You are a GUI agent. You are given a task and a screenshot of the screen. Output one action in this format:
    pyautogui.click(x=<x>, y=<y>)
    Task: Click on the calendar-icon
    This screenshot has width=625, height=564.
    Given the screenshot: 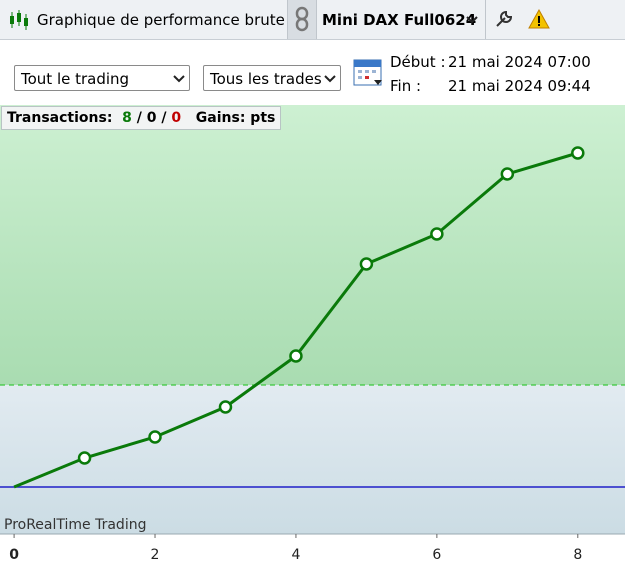 What is the action you would take?
    pyautogui.click(x=368, y=72)
    